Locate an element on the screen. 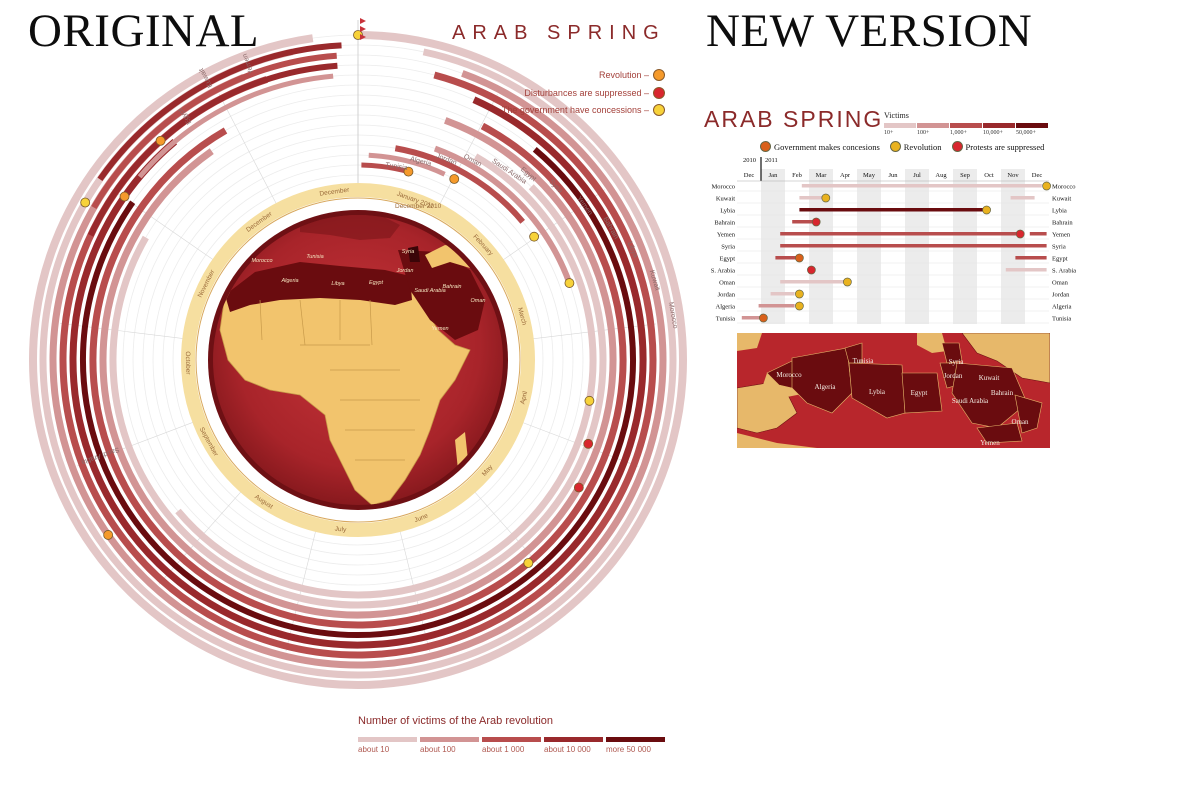 The width and height of the screenshot is (1197, 792). pointer-icons is located at coordinates (363, 29).